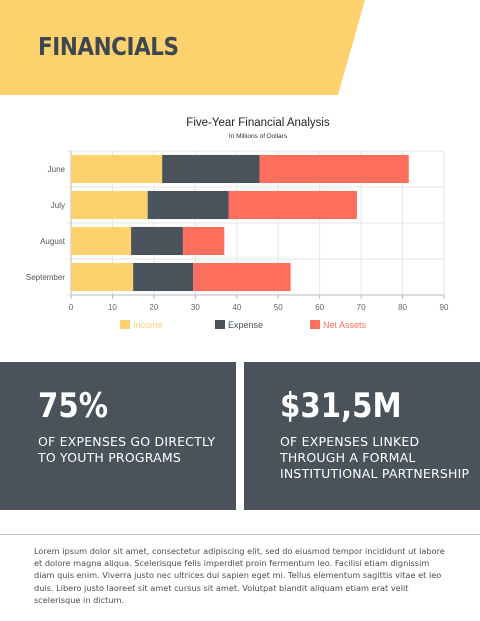  I want to click on x-tick-label: 40, so click(236, 307).